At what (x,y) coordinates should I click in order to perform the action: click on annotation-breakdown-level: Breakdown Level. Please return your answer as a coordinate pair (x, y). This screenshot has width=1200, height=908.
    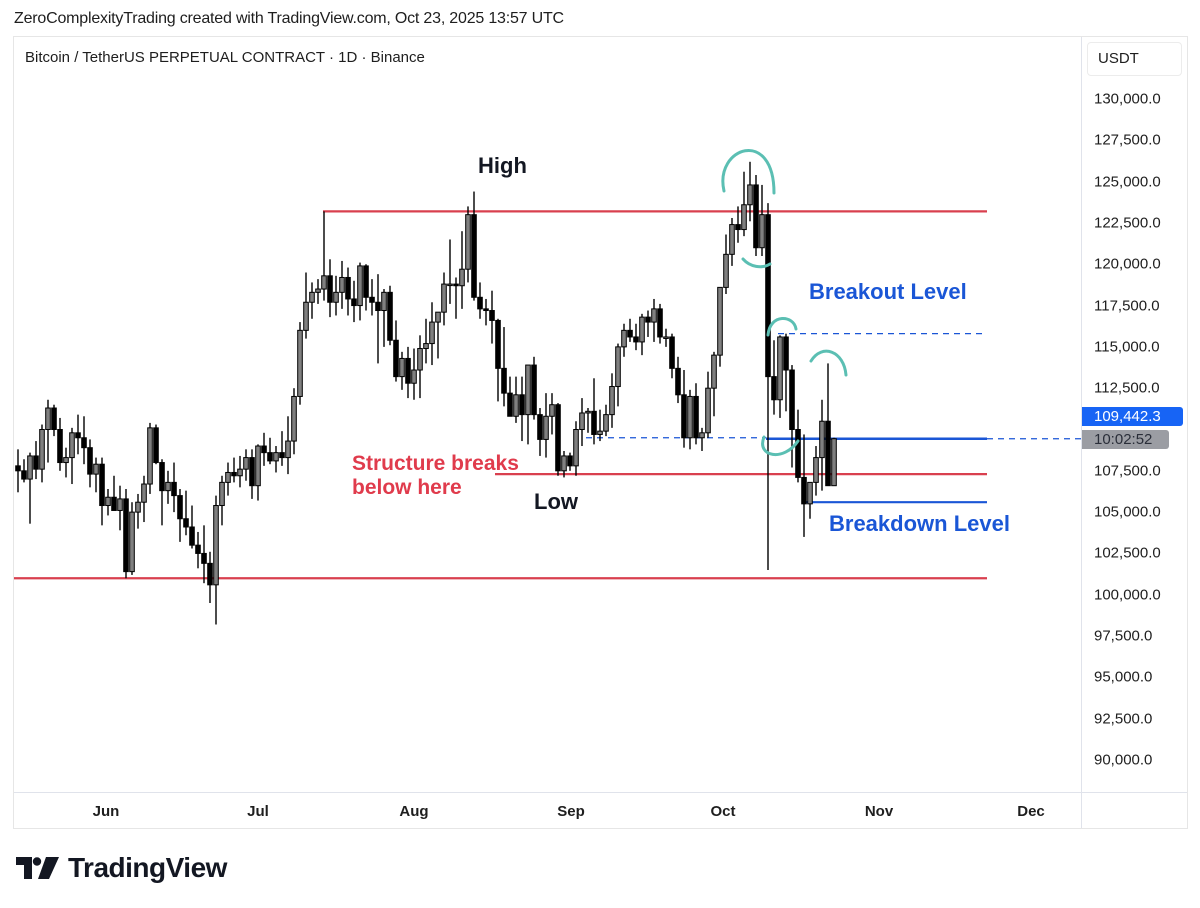
    Looking at the image, I should click on (919, 523).